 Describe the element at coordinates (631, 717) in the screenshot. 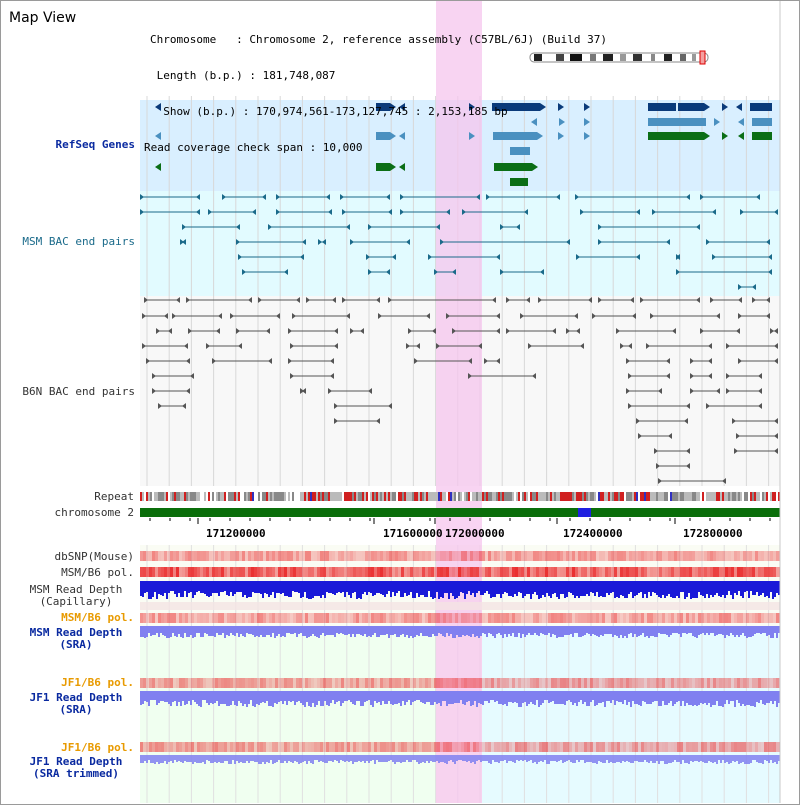

I see `coverage-area-bg-right` at that location.